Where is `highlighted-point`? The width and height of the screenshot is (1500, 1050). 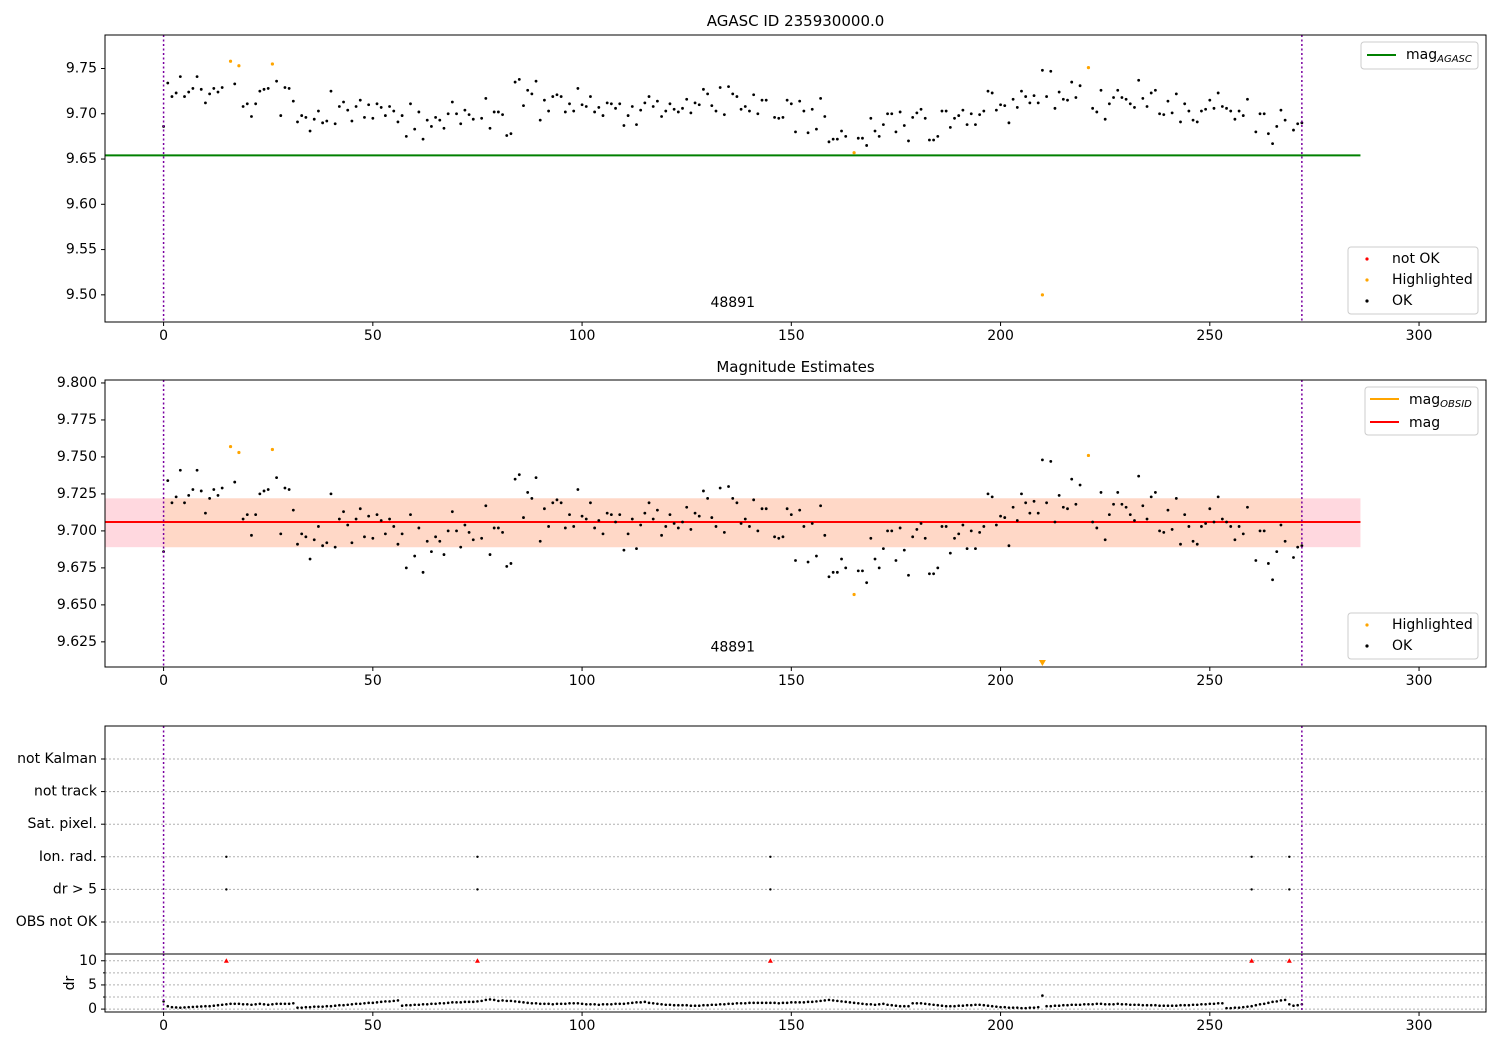 highlighted-point is located at coordinates (1088, 67).